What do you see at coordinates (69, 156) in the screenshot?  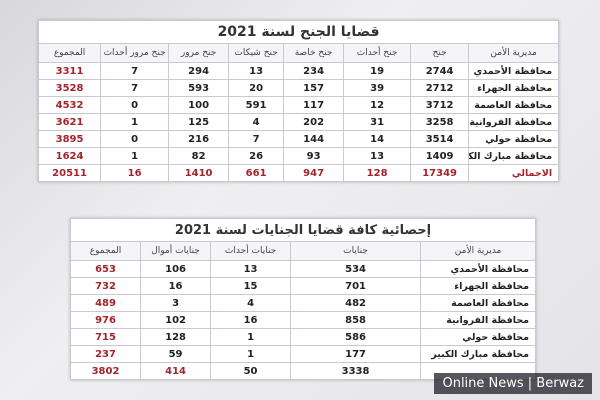 I see `cell: 1624` at bounding box center [69, 156].